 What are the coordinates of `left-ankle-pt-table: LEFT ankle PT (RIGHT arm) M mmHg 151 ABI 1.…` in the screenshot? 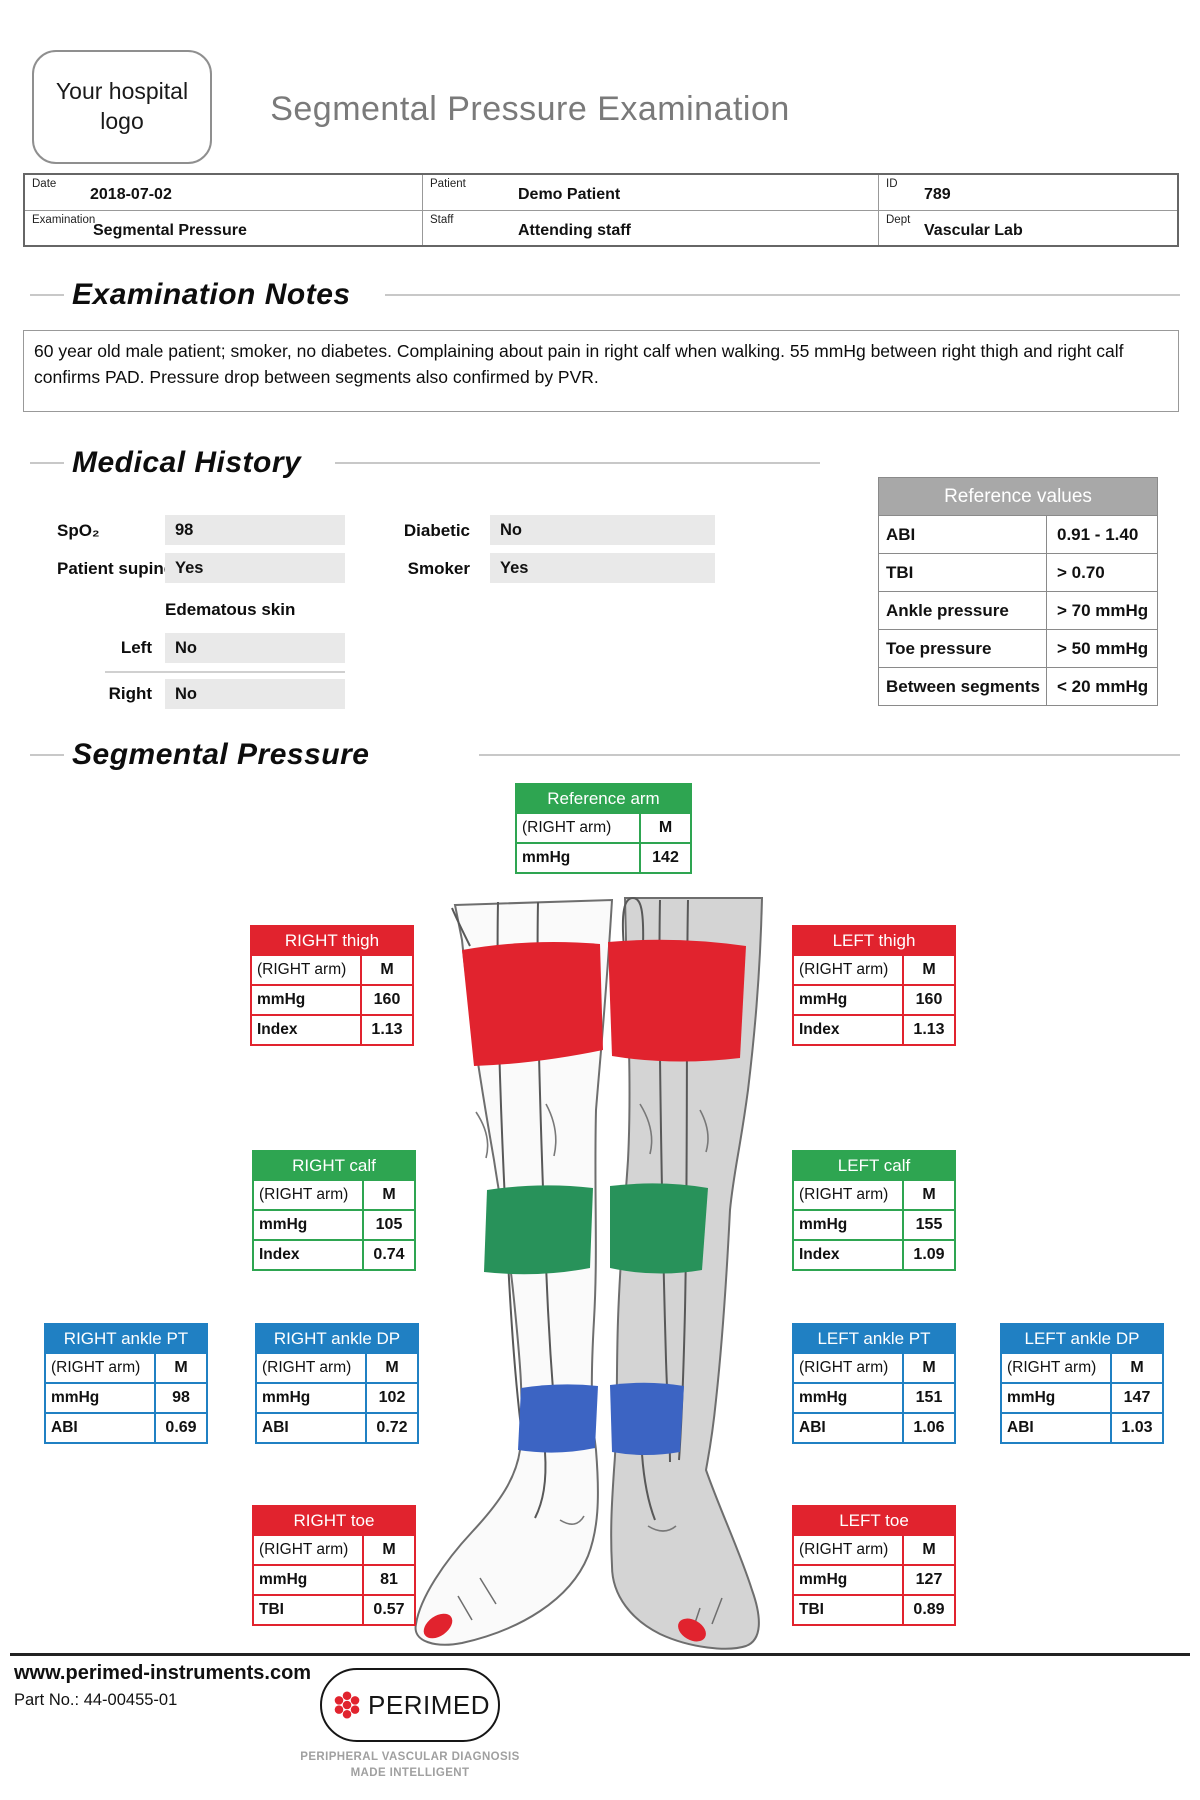 It's located at (874, 1383).